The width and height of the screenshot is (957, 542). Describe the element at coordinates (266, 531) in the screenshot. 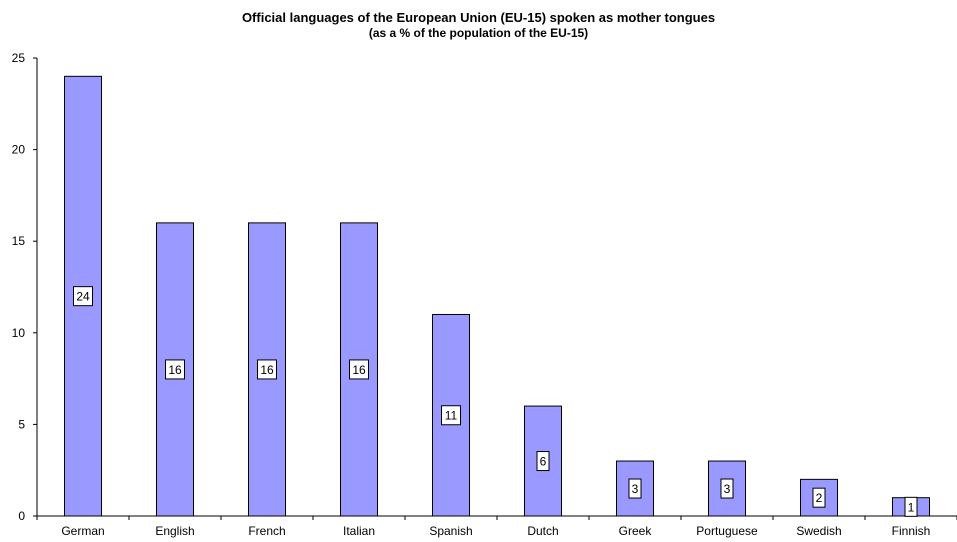

I see `x-tick-label: French` at that location.